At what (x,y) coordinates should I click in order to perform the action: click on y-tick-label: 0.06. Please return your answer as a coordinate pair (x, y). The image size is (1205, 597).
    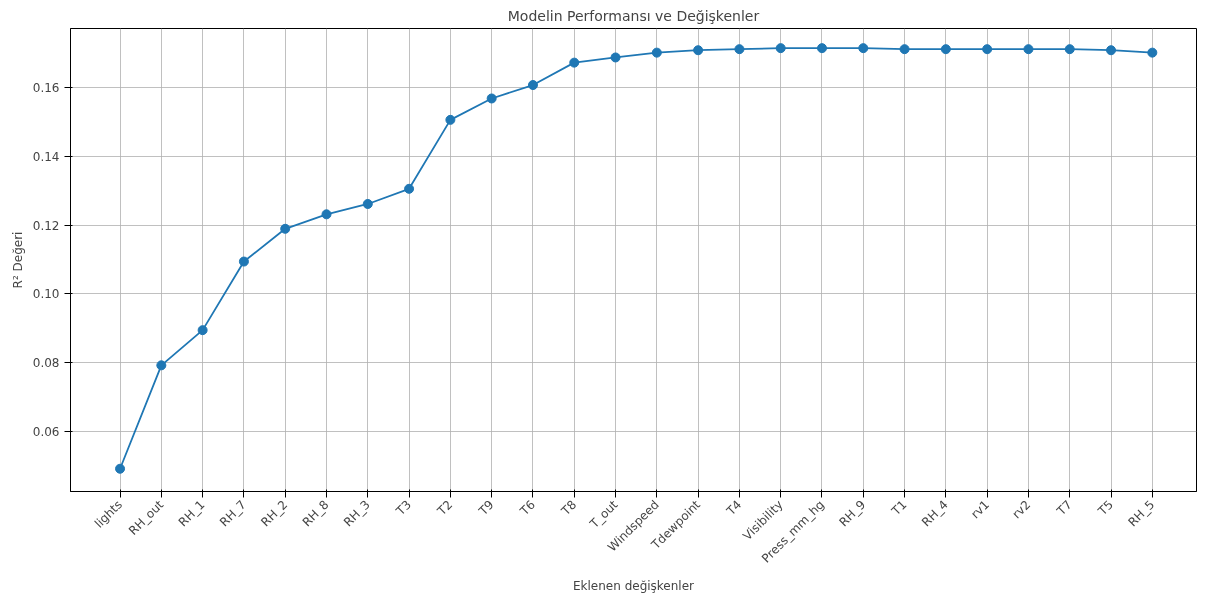
    Looking at the image, I should click on (46, 432).